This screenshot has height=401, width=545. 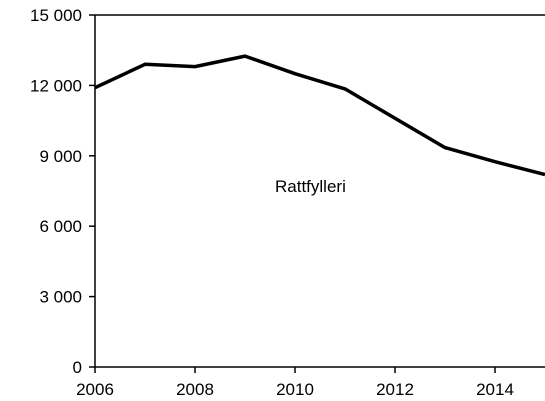 I want to click on x-tick-label: 2012, so click(x=395, y=389).